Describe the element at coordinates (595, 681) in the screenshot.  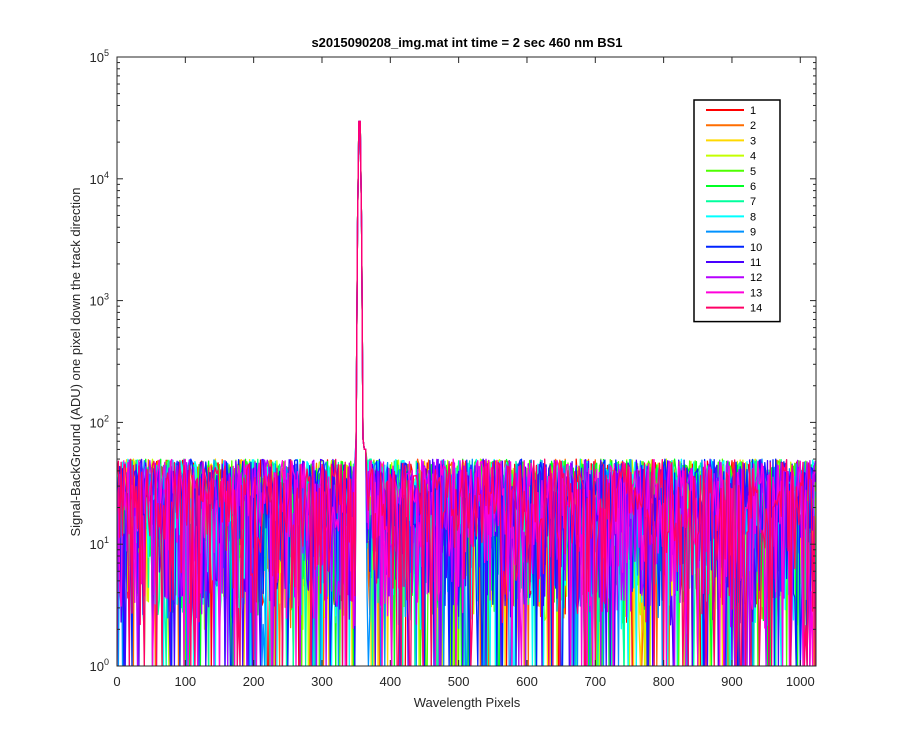
I see `x-tick-label: 700` at that location.